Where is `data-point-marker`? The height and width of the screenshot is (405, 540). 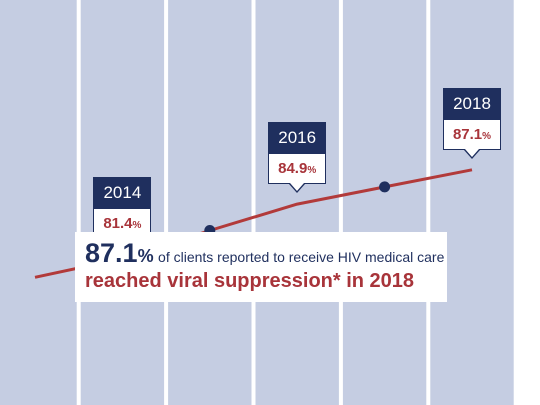 data-point-marker is located at coordinates (385, 187).